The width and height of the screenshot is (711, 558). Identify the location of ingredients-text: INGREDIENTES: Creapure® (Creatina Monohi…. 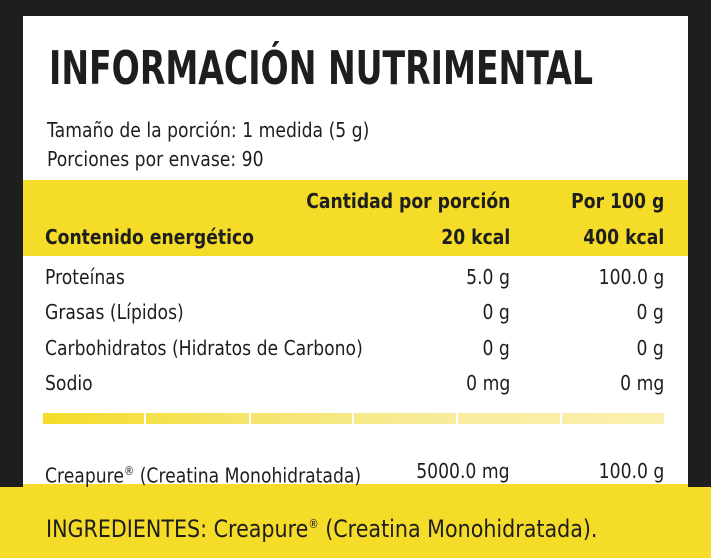
(322, 529).